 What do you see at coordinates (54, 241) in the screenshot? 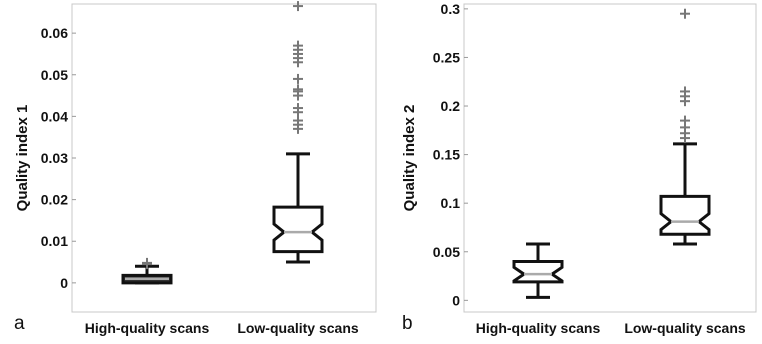
I see `y-tick-label: 0.01` at bounding box center [54, 241].